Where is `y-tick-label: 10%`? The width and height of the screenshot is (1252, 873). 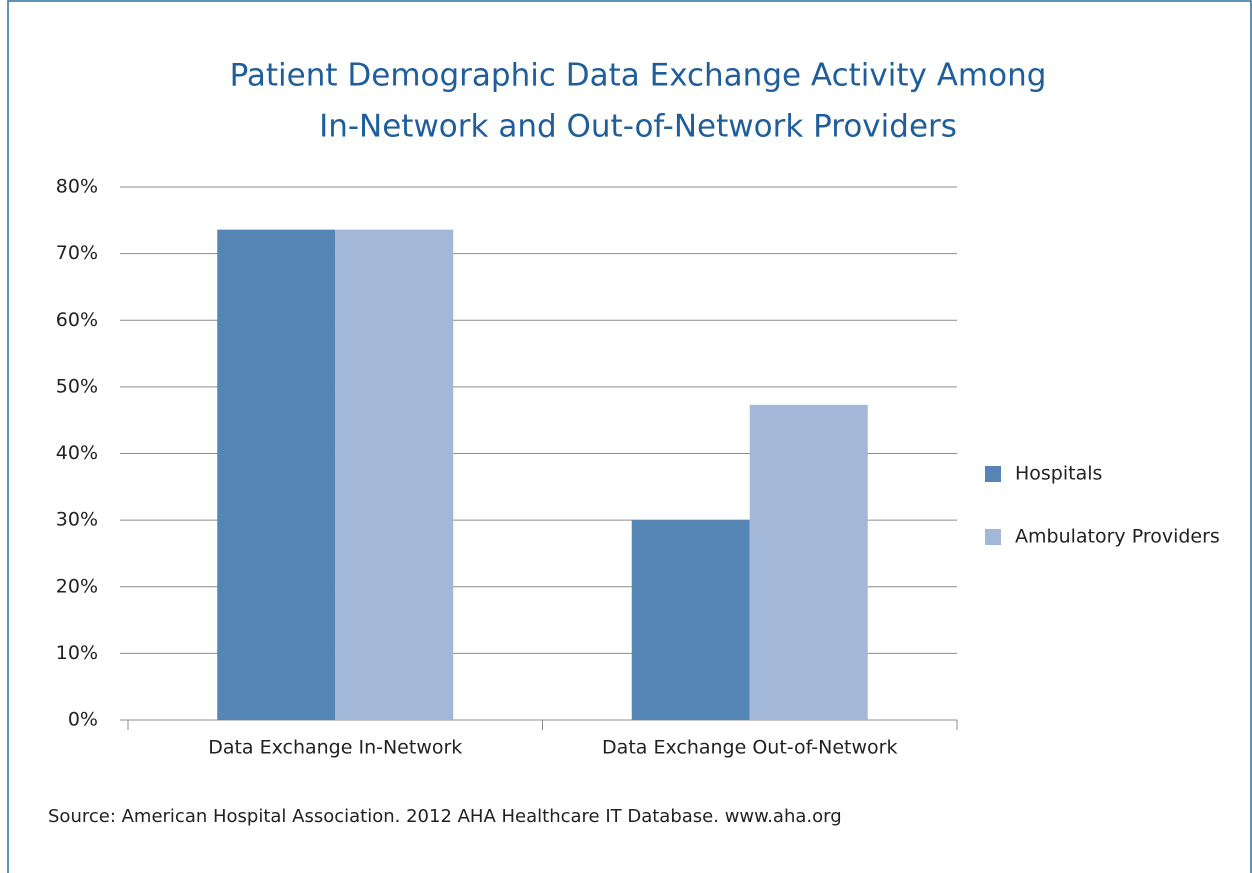
y-tick-label: 10% is located at coordinates (77, 653).